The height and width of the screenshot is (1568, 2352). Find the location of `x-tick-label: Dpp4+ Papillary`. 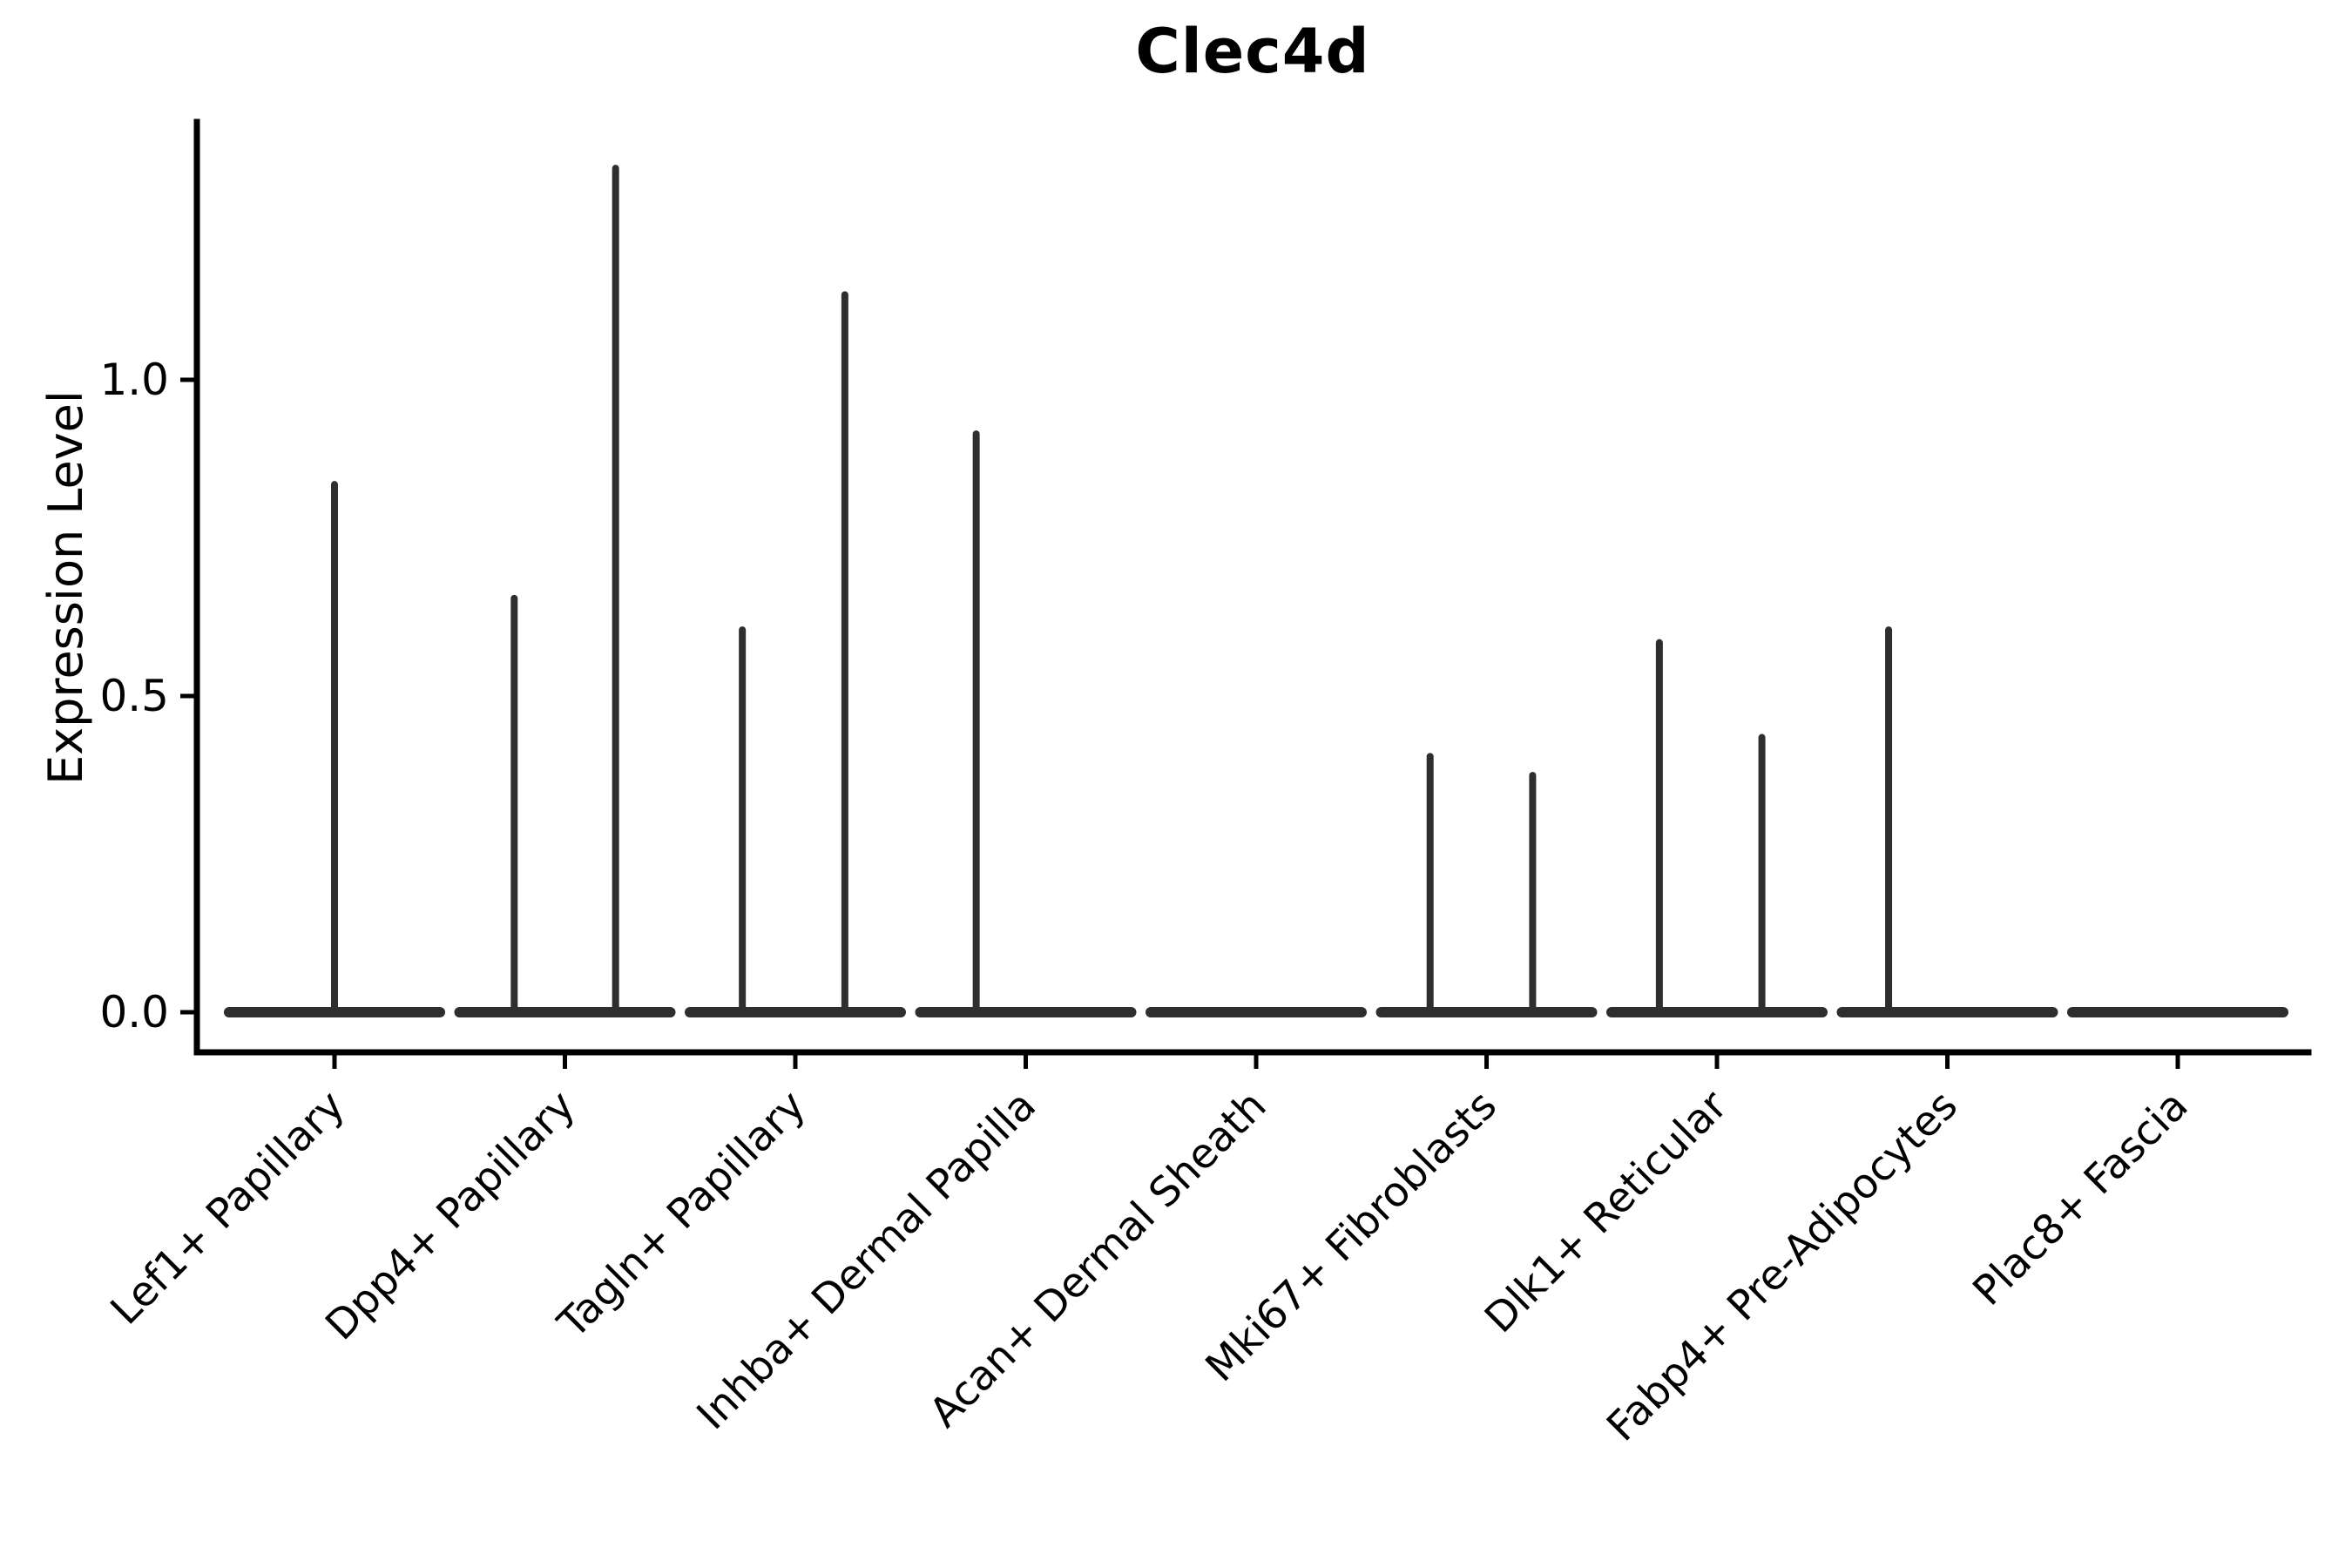

x-tick-label: Dpp4+ Papillary is located at coordinates (450, 1216).